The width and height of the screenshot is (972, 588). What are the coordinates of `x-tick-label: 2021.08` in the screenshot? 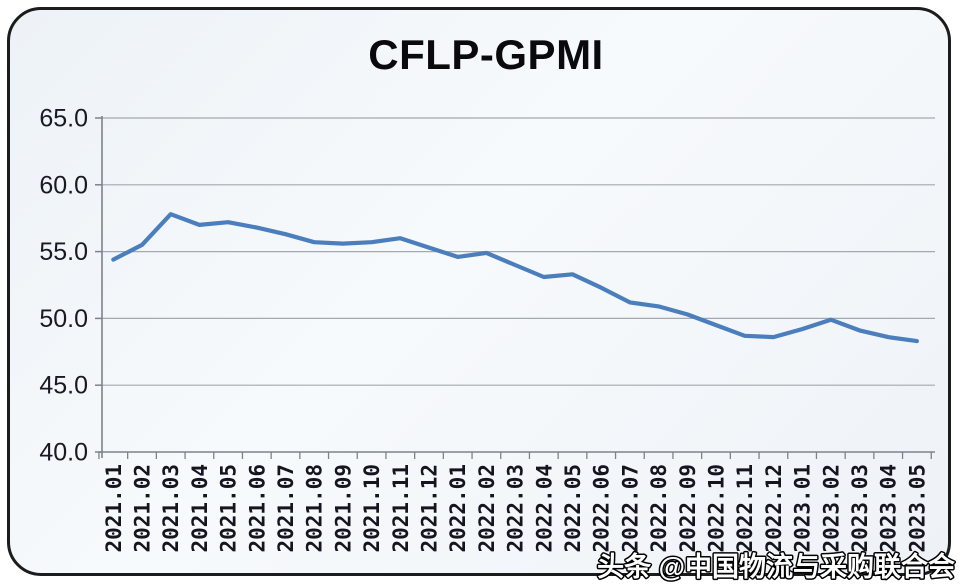 It's located at (315, 508).